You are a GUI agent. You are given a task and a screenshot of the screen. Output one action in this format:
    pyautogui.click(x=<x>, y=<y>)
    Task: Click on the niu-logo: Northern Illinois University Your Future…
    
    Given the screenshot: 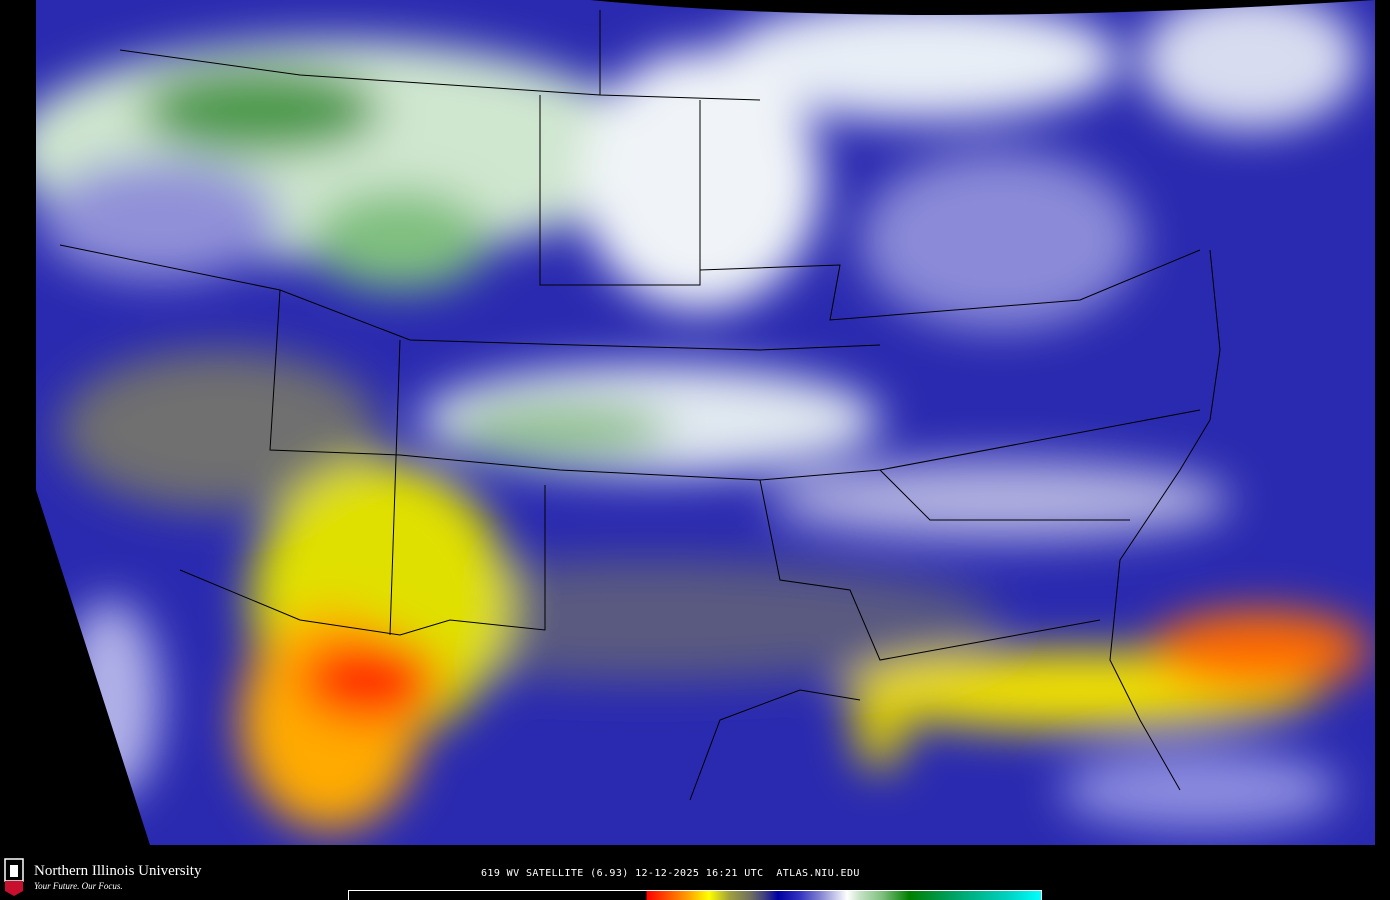 What is the action you would take?
    pyautogui.click(x=122, y=876)
    